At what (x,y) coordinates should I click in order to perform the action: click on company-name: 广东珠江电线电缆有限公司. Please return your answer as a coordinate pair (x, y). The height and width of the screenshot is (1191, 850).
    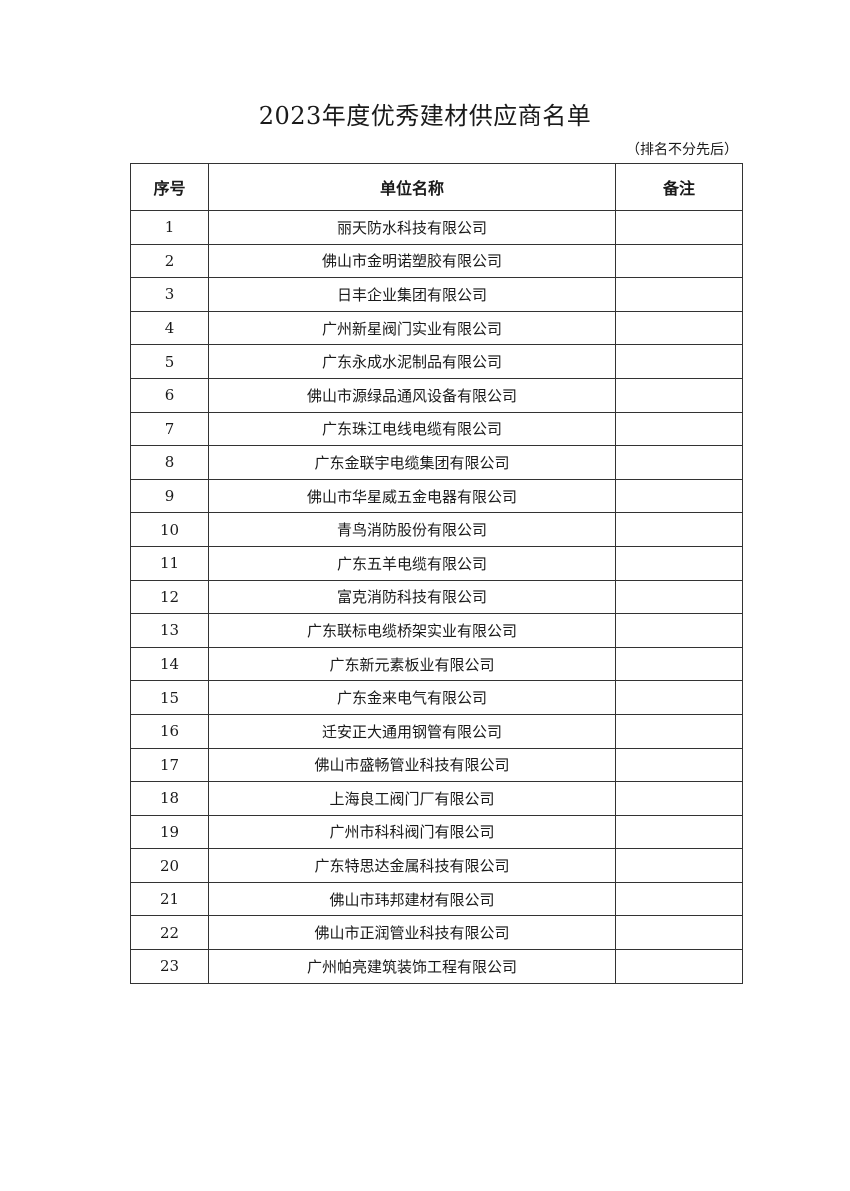
    Looking at the image, I should click on (412, 429).